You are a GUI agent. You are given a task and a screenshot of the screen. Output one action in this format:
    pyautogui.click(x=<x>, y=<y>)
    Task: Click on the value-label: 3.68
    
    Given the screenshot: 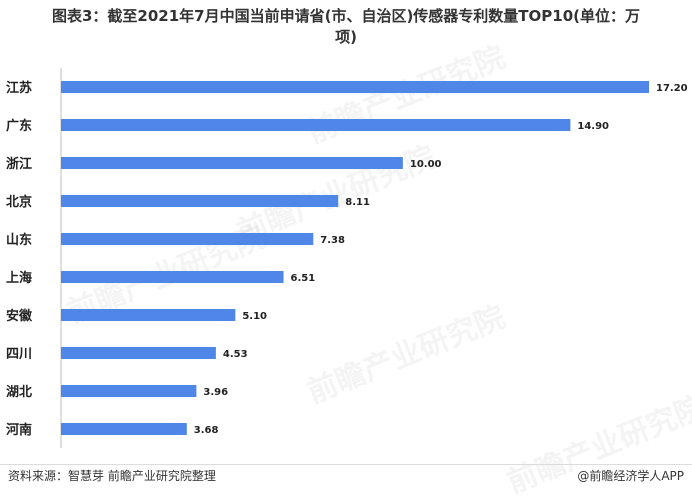 What is the action you would take?
    pyautogui.click(x=206, y=430)
    